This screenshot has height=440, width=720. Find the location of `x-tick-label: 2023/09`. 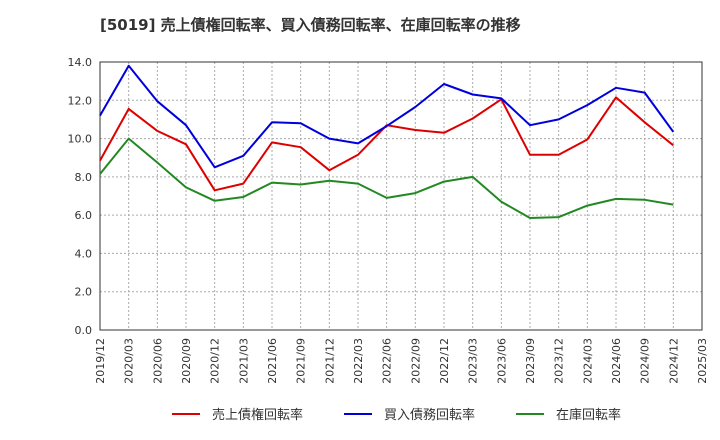

x-tick-label: 2023/09 is located at coordinates (530, 361).